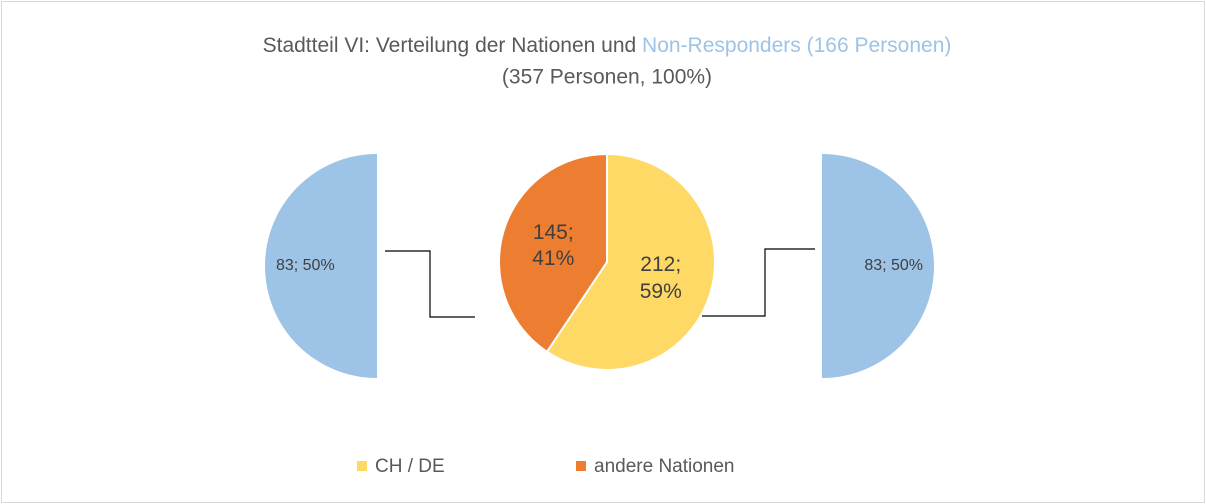 Image resolution: width=1206 pixels, height=504 pixels. I want to click on title-highlight: Non-Responders (166 Personen), so click(796, 45).